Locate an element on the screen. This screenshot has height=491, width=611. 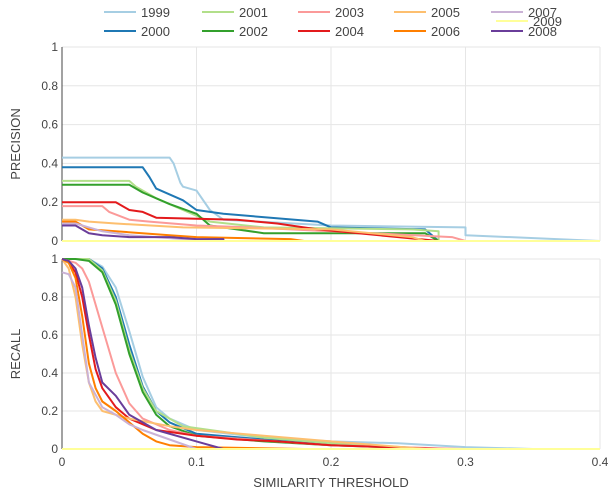
series-line-2006 is located at coordinates (183, 231).